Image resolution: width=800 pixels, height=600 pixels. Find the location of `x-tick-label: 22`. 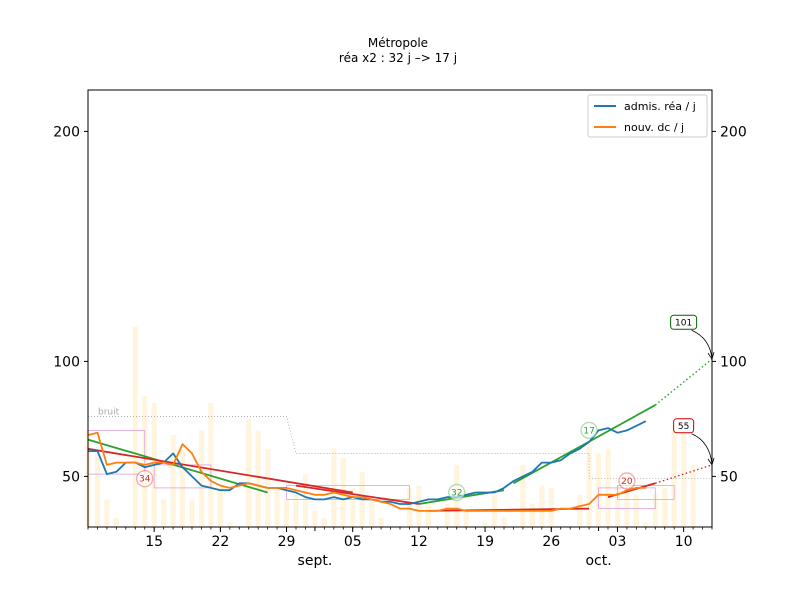

x-tick-label: 22 is located at coordinates (220, 542).